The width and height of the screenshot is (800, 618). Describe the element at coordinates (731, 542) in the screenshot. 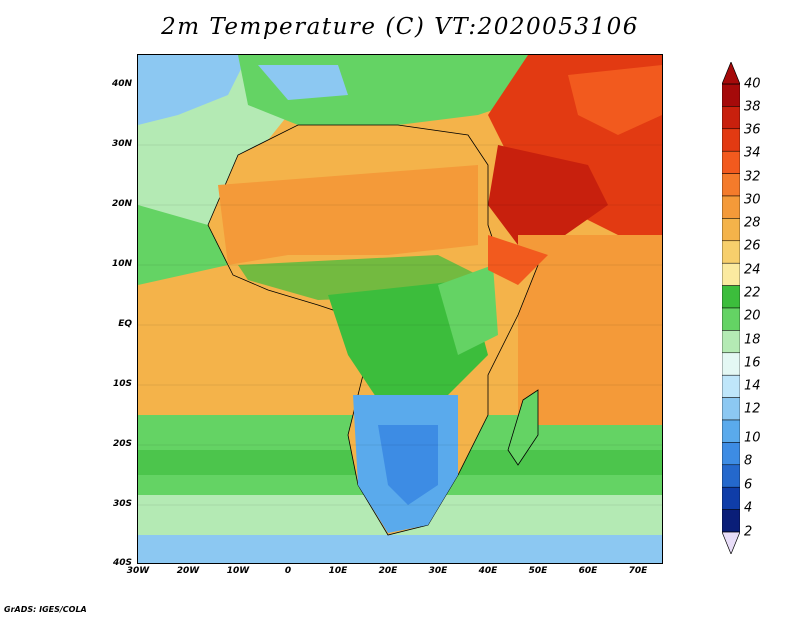

I see `colorbar-bottom-triangle` at that location.